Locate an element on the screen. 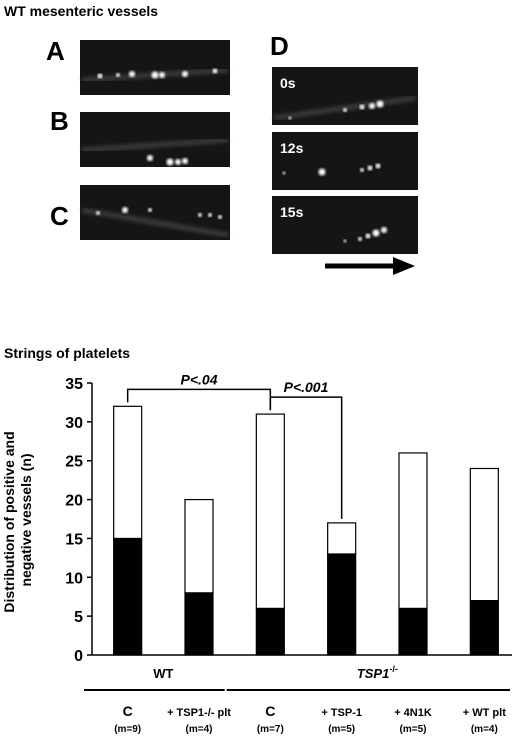  y-tick-label: 15 is located at coordinates (74, 539).